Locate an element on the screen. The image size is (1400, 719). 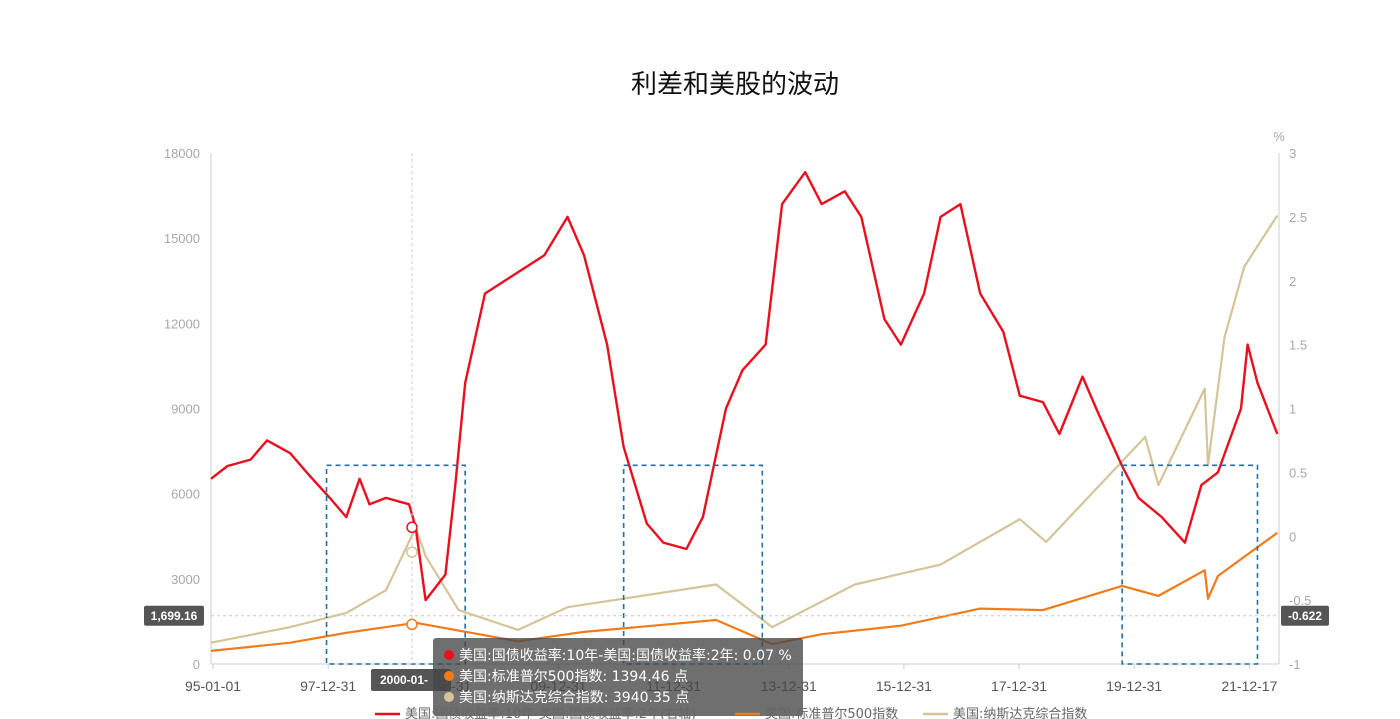
x-tick-label: 97-12-31 is located at coordinates (328, 686).